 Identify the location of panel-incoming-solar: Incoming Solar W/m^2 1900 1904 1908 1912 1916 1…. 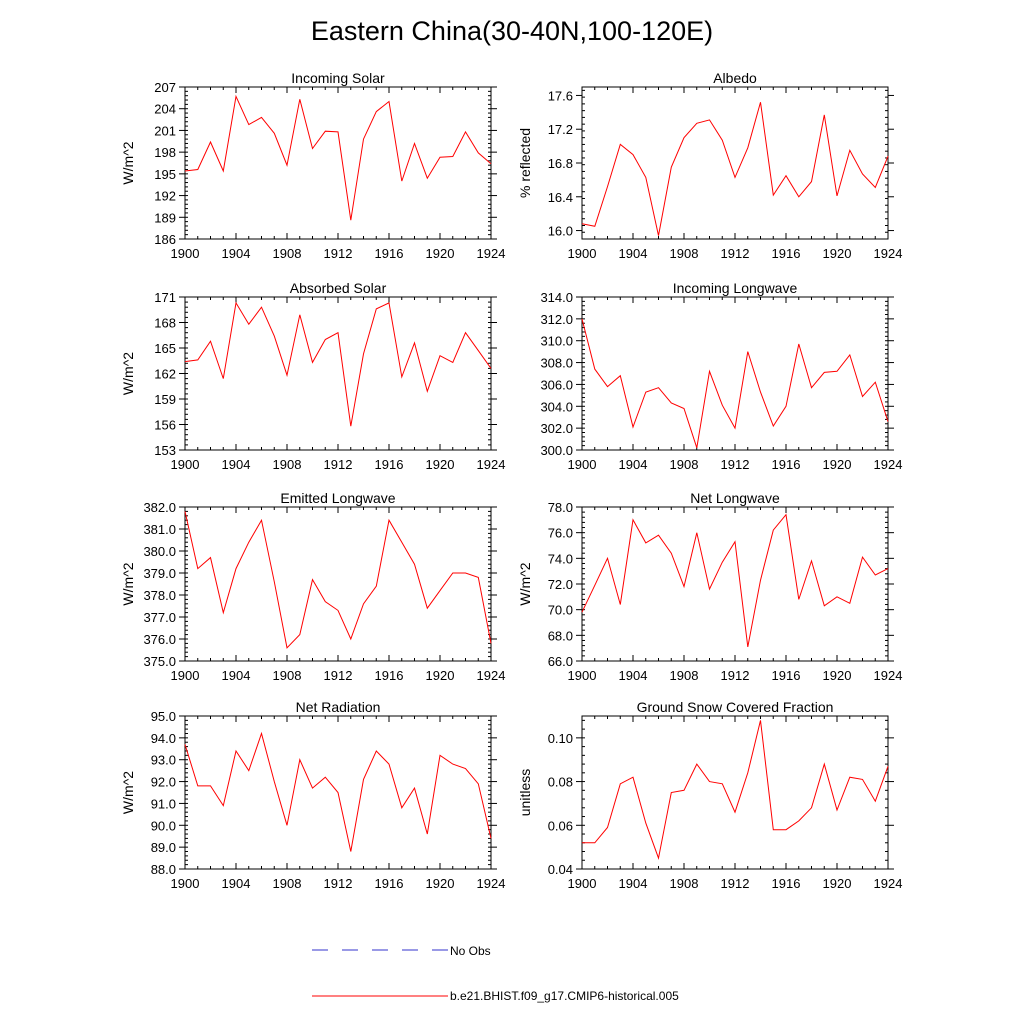
(312, 165).